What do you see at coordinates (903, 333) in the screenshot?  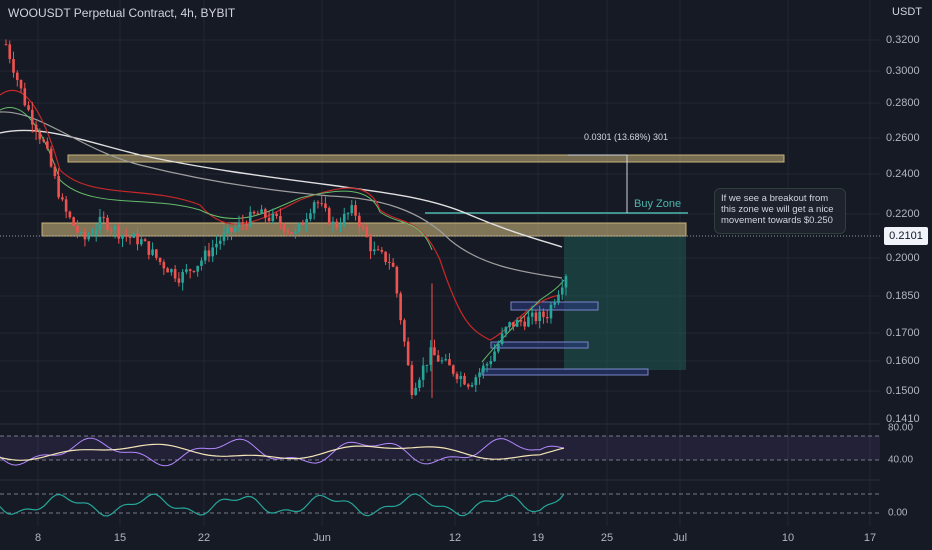 I see `price-tick: 0.1700` at bounding box center [903, 333].